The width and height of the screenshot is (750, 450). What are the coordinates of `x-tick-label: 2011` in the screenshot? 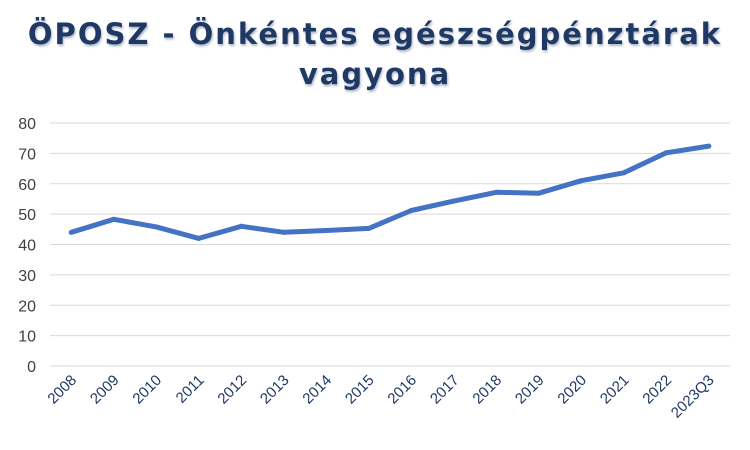 It's located at (190, 389).